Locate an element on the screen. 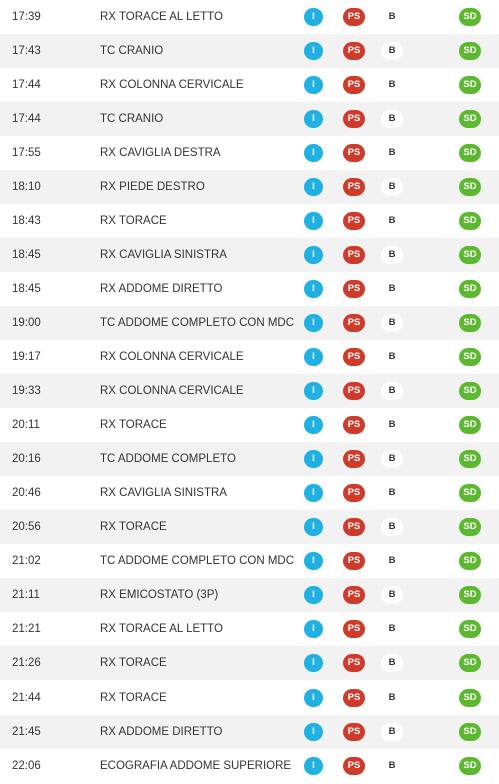 The image size is (499, 784). table-row: 19:17 RX COLONNA CERVICALE I PS B SD is located at coordinates (249, 357).